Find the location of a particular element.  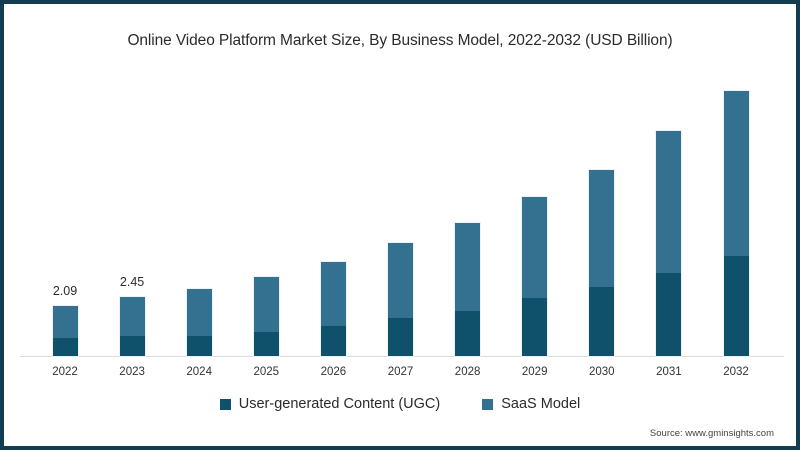

bar-segment-ugc-2030 is located at coordinates (602, 322).